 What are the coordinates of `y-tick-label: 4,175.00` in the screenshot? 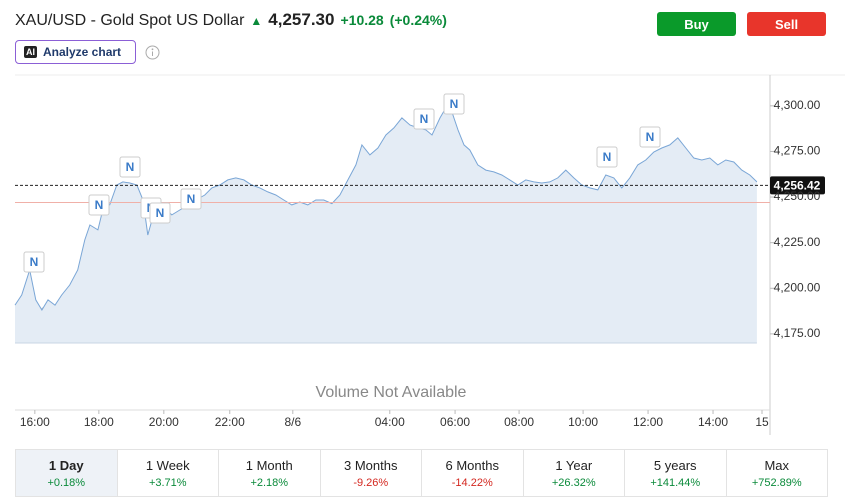 It's located at (797, 333).